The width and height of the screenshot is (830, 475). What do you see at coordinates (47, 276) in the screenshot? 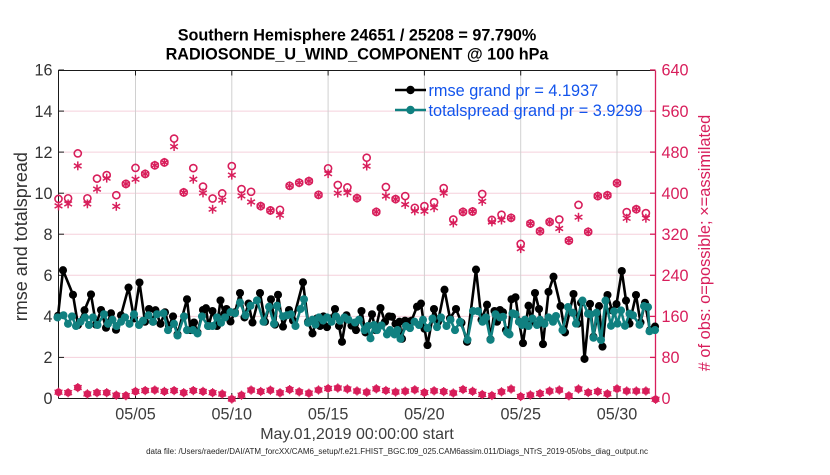
I see `svg-text: 6` at bounding box center [47, 276].